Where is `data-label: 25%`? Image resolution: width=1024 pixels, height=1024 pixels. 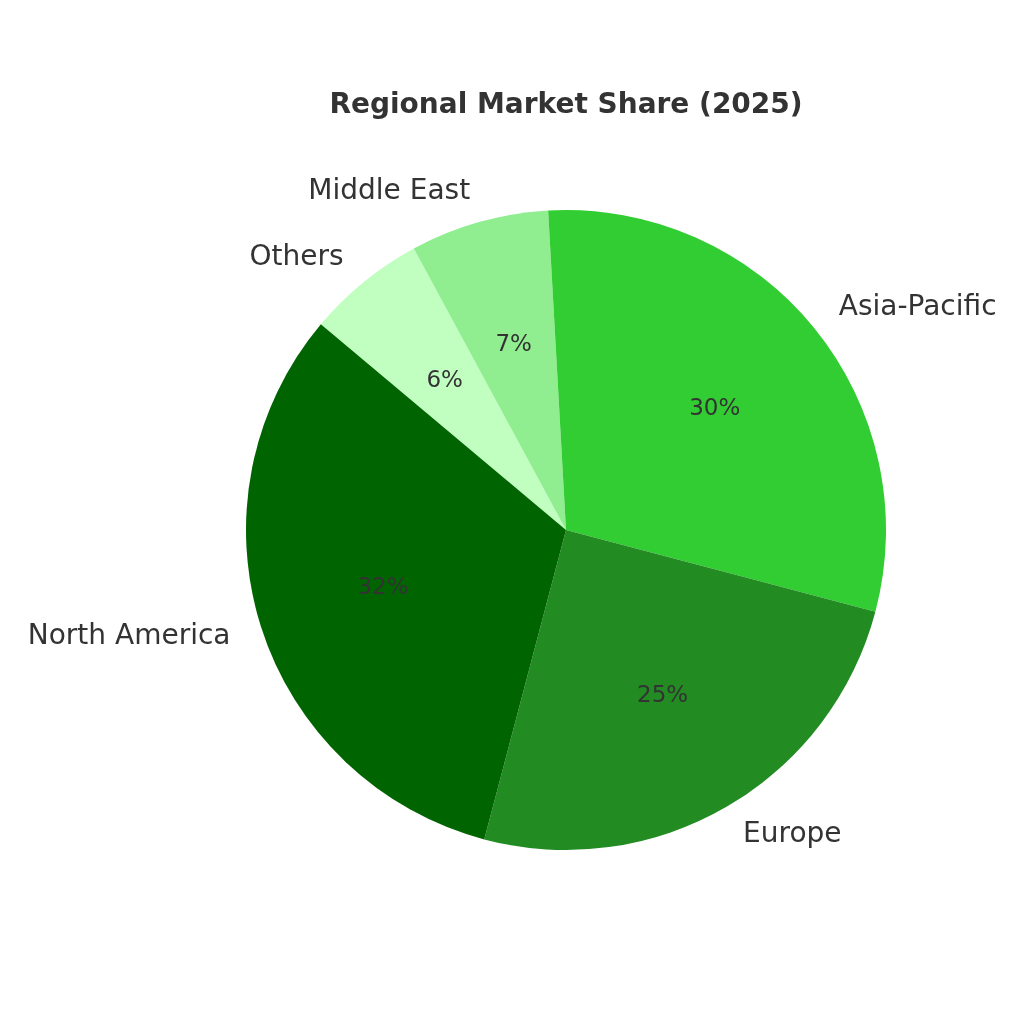 data-label: 25% is located at coordinates (663, 693).